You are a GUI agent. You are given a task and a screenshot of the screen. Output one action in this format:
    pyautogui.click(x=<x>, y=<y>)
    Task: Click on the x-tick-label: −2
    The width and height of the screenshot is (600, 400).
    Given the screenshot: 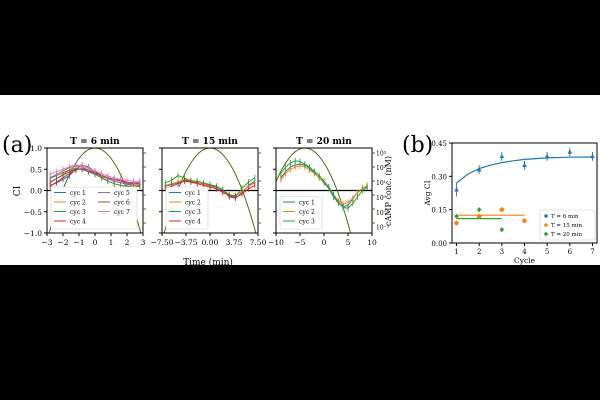 What is the action you would take?
    pyautogui.click(x=62, y=242)
    